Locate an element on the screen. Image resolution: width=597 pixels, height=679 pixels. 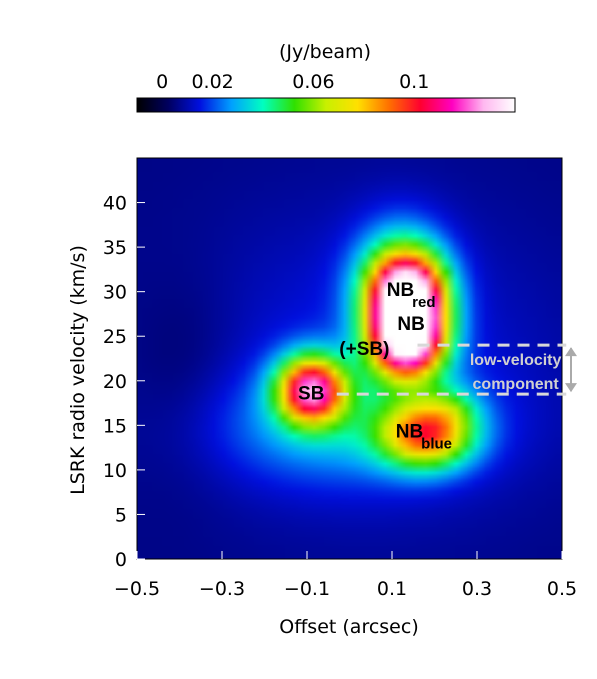
low-velocity-band: low-velocity component is located at coordinates (456, 369).